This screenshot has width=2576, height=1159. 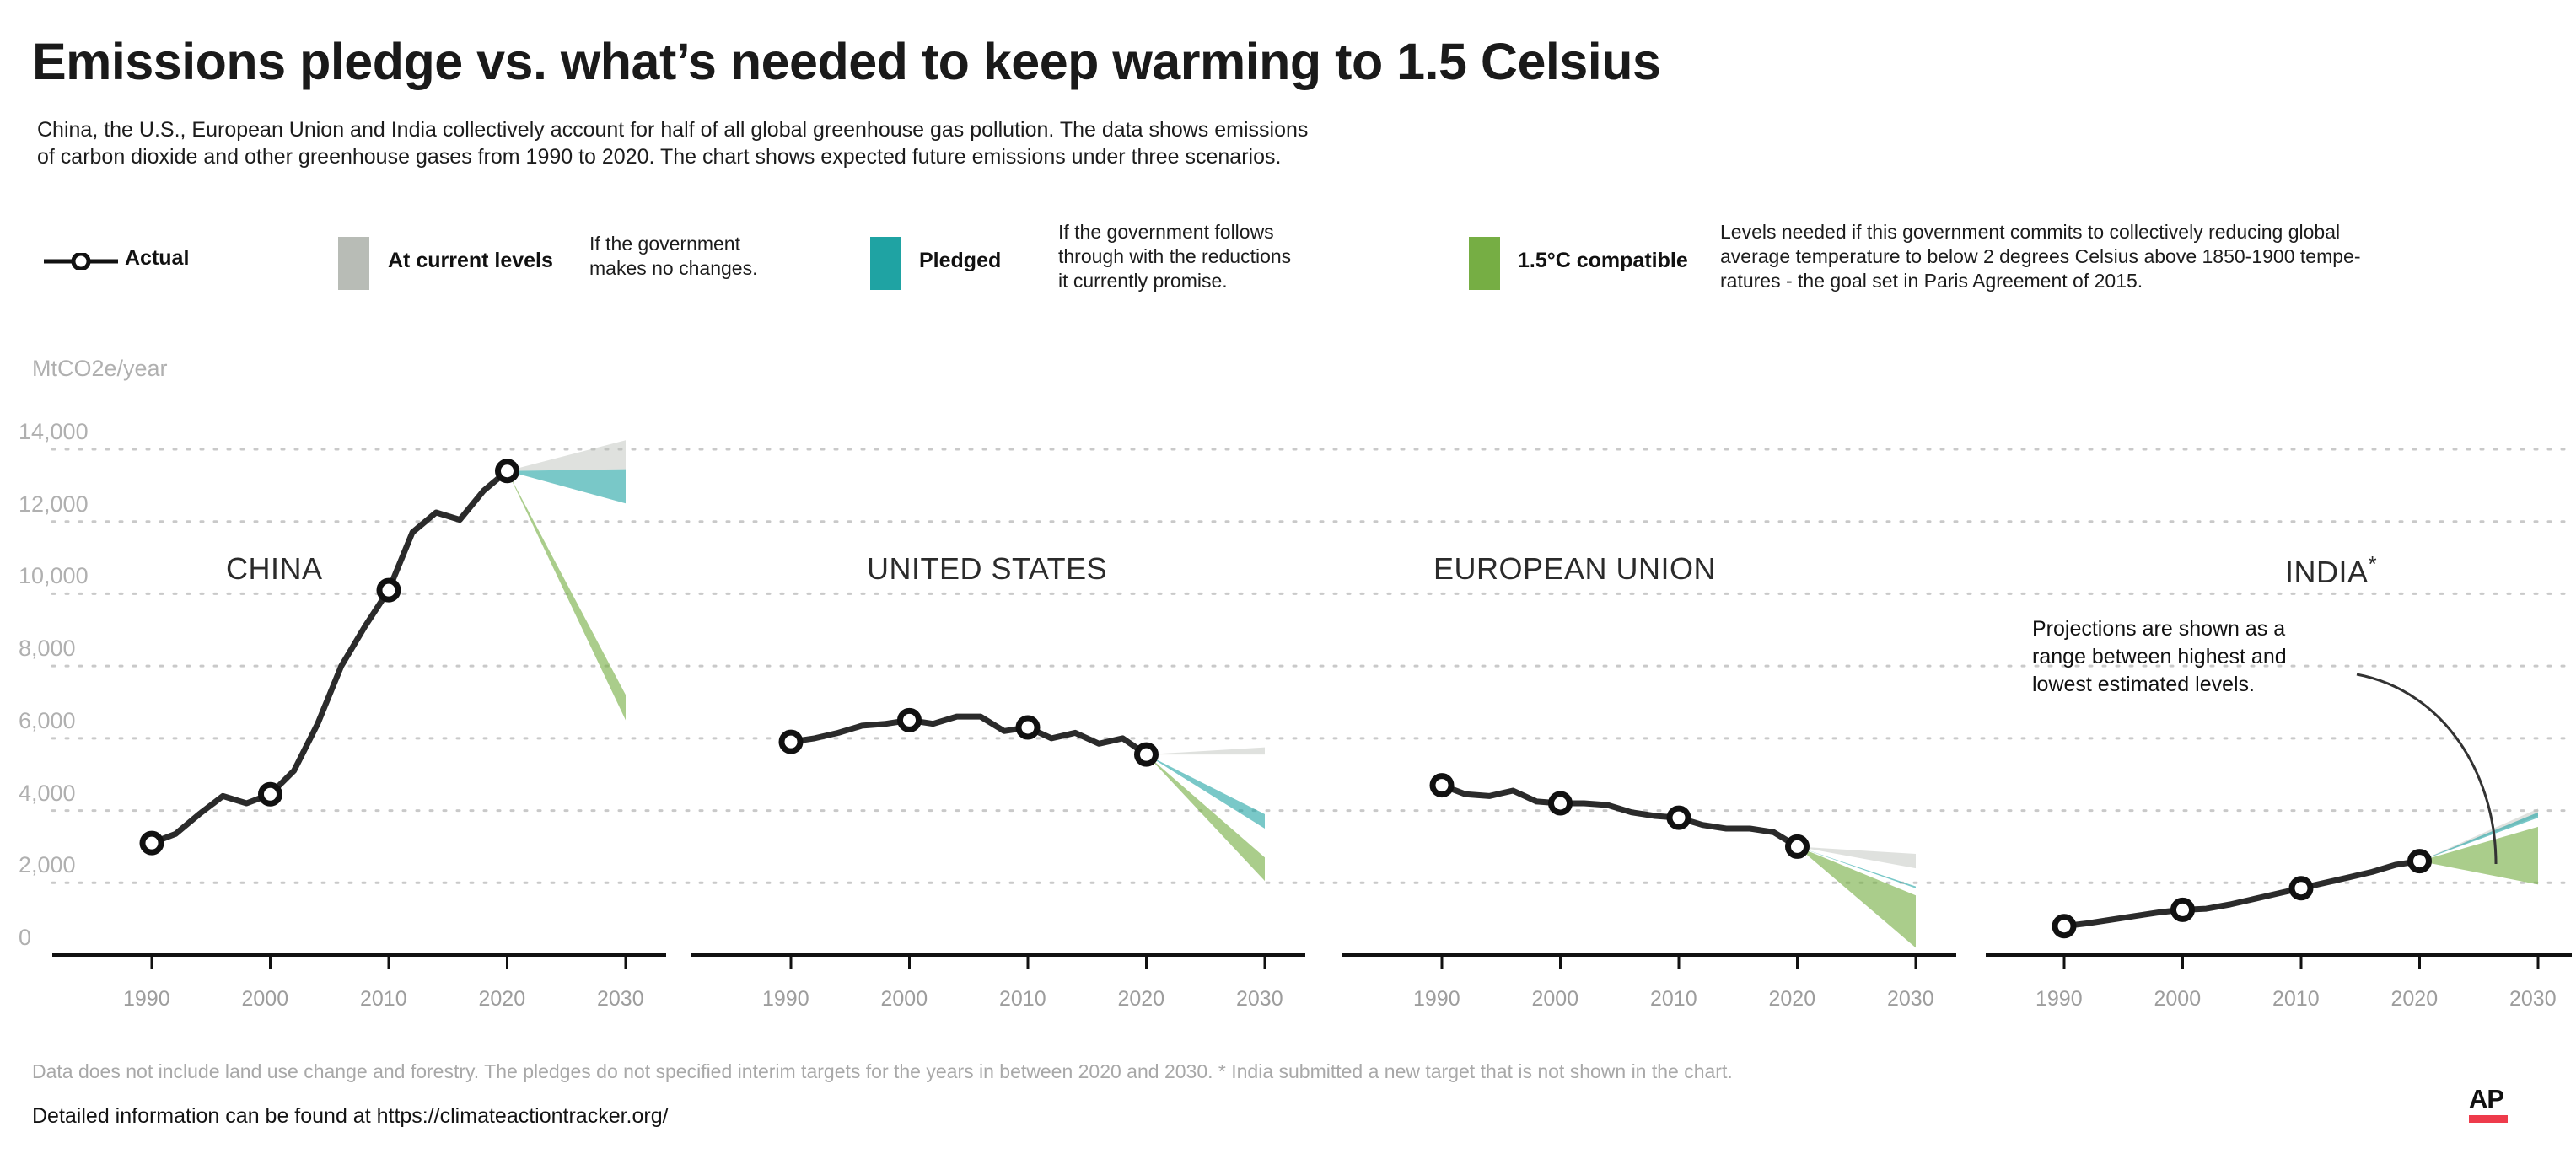 What do you see at coordinates (47, 865) in the screenshot?
I see `y-axis-tick-2000: 2,000` at bounding box center [47, 865].